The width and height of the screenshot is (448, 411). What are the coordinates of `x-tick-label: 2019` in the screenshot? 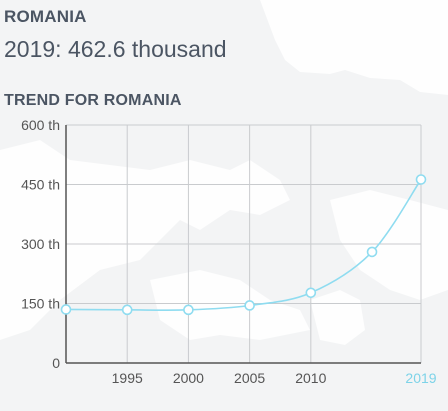 It's located at (420, 378).